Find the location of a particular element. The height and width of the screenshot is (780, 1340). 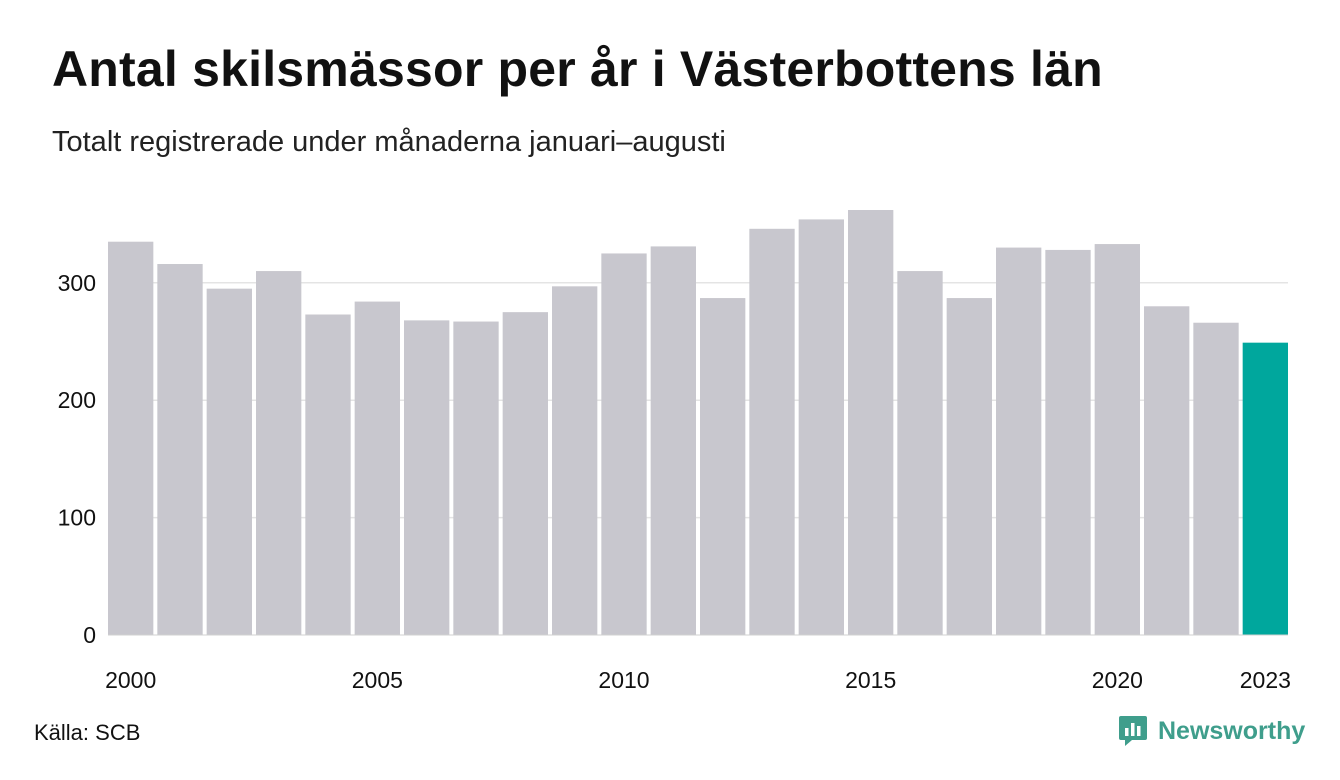

source-label: Källa: SCB is located at coordinates (87, 732).